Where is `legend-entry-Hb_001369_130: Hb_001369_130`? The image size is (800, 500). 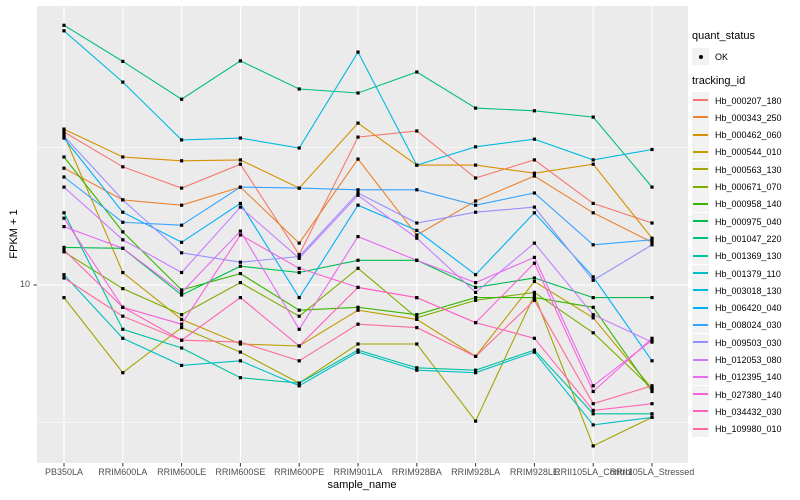
legend-entry-Hb_001369_130: Hb_001369_130 is located at coordinates (746, 256).